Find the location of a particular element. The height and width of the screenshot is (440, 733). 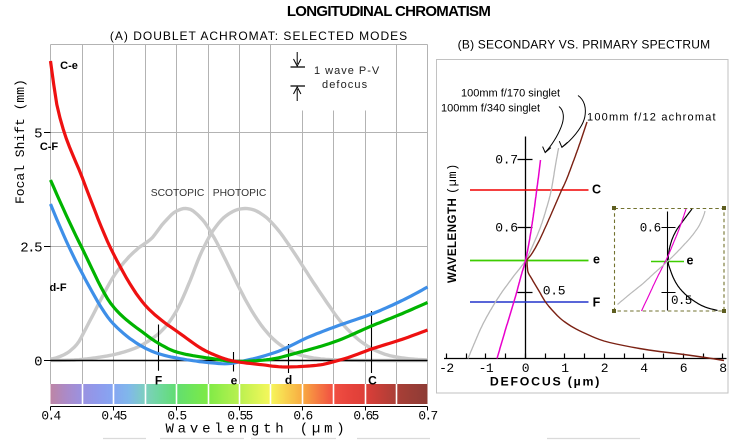

svg-text: DEFOCUS (µm) is located at coordinates (545, 382).